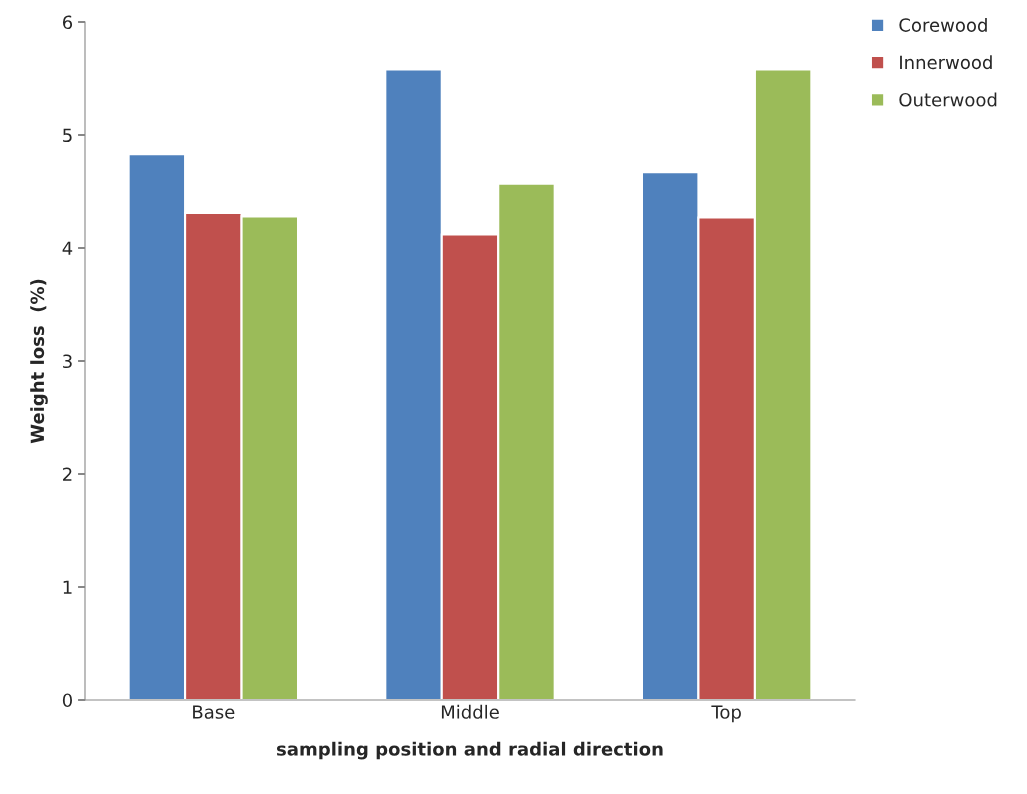  I want to click on x-tick-label: Base, so click(214, 712).